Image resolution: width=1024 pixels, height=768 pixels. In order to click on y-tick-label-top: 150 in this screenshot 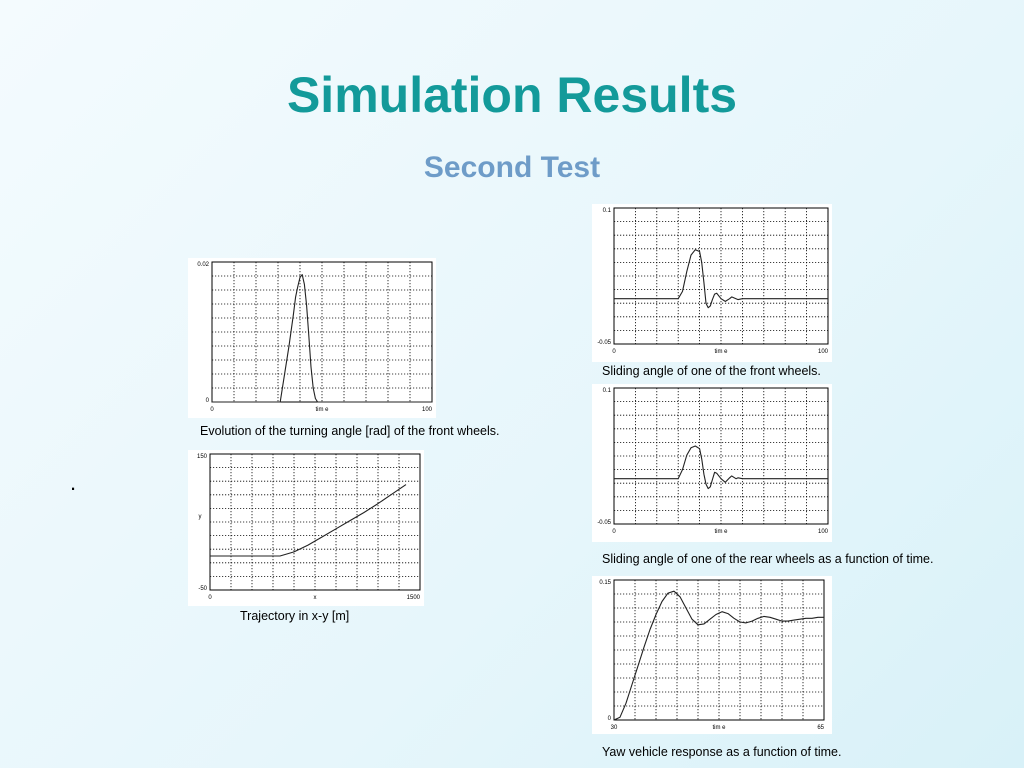, I will do `click(202, 457)`.